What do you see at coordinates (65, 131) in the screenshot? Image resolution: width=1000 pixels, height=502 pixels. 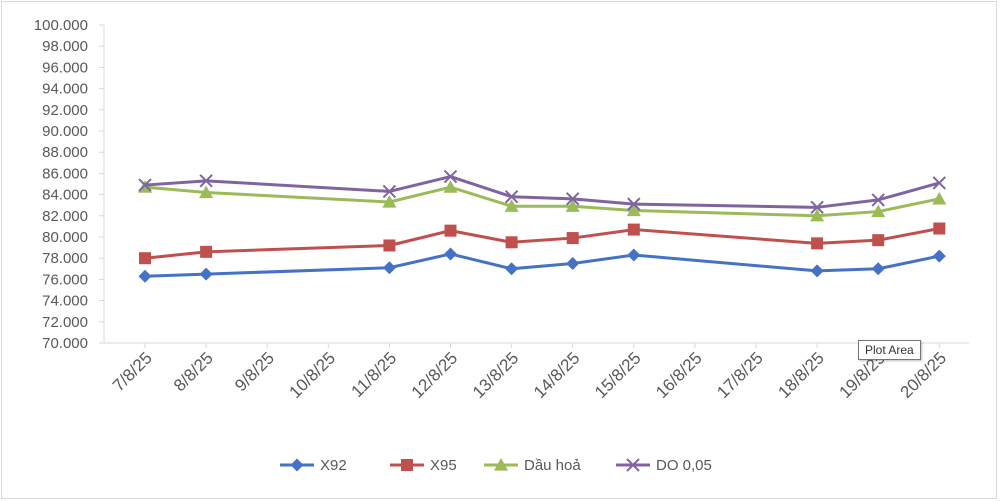 I see `y-tick-label: 90.000` at bounding box center [65, 131].